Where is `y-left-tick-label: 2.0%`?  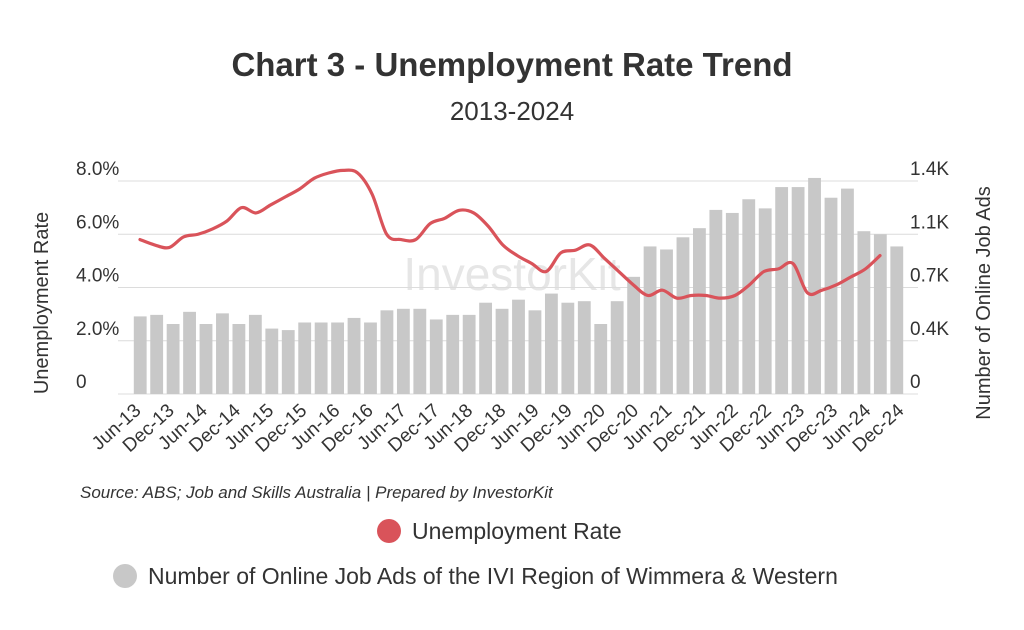
y-left-tick-label: 2.0% is located at coordinates (97, 329).